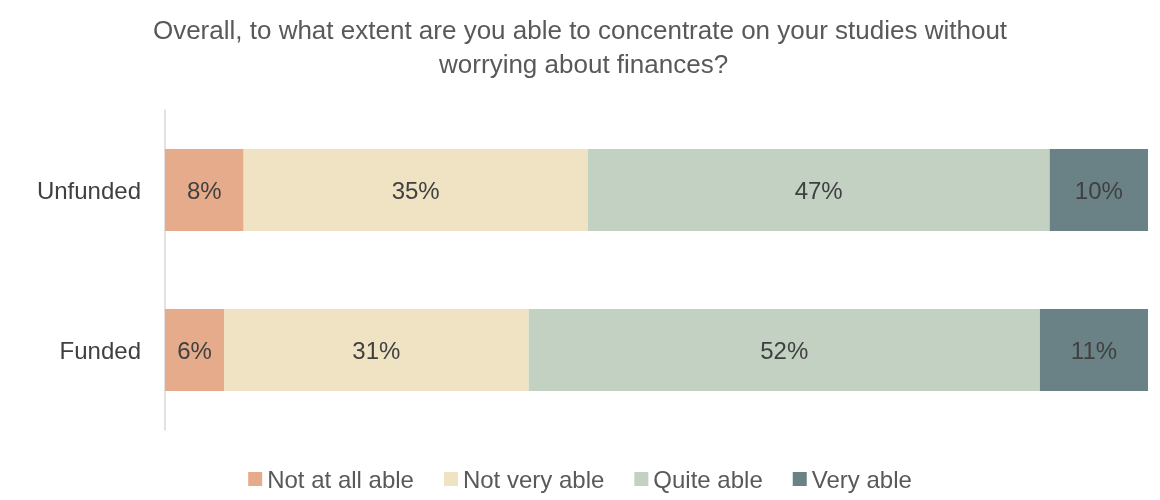 The image size is (1160, 500). I want to click on data-label: 6%, so click(194, 350).